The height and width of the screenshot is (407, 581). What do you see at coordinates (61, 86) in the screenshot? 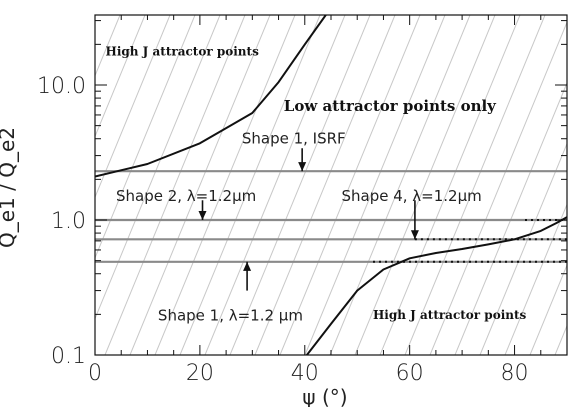
I see `y-tick-label: 10.0` at bounding box center [61, 86].